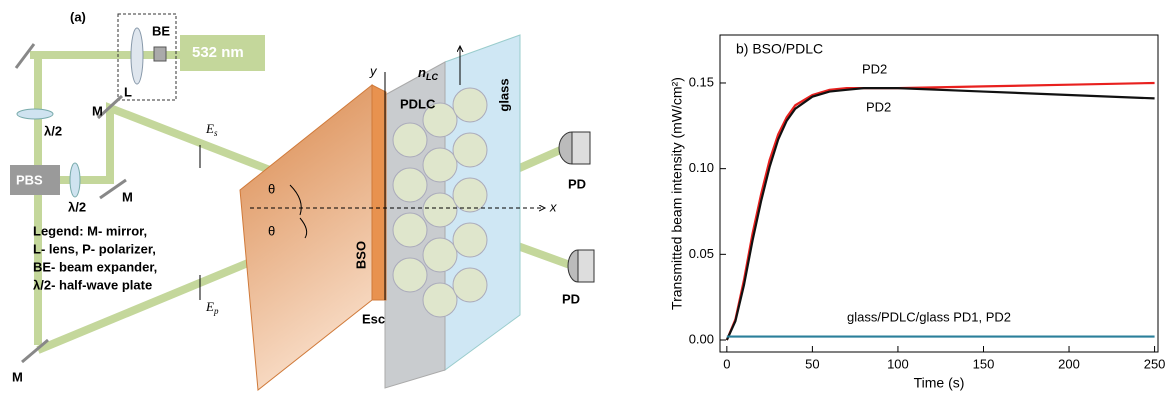 This screenshot has height=396, width=1170. I want to click on bso-front, so click(306, 237).